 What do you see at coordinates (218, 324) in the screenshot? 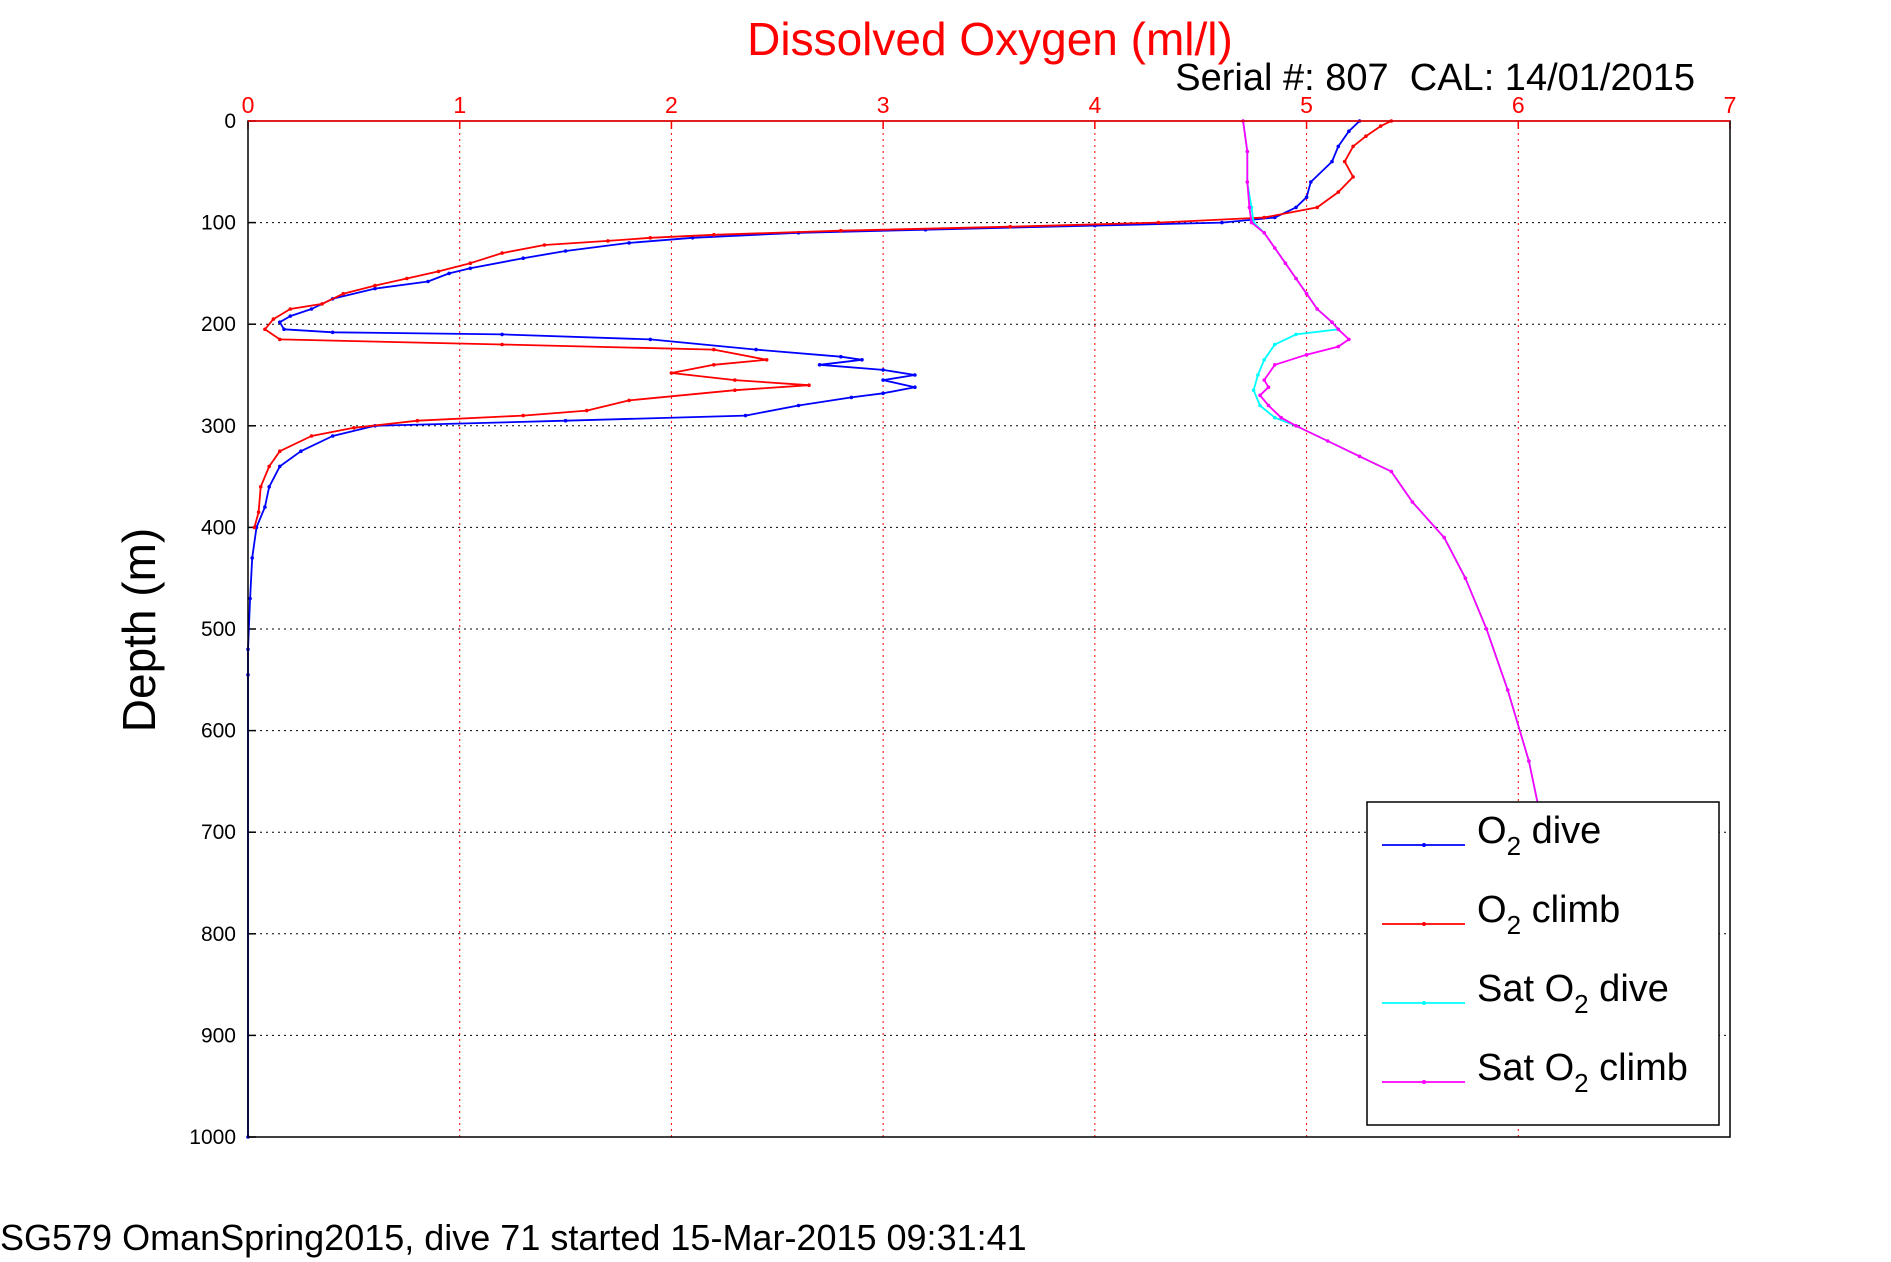
I see `y-tick-label: 200` at bounding box center [218, 324].